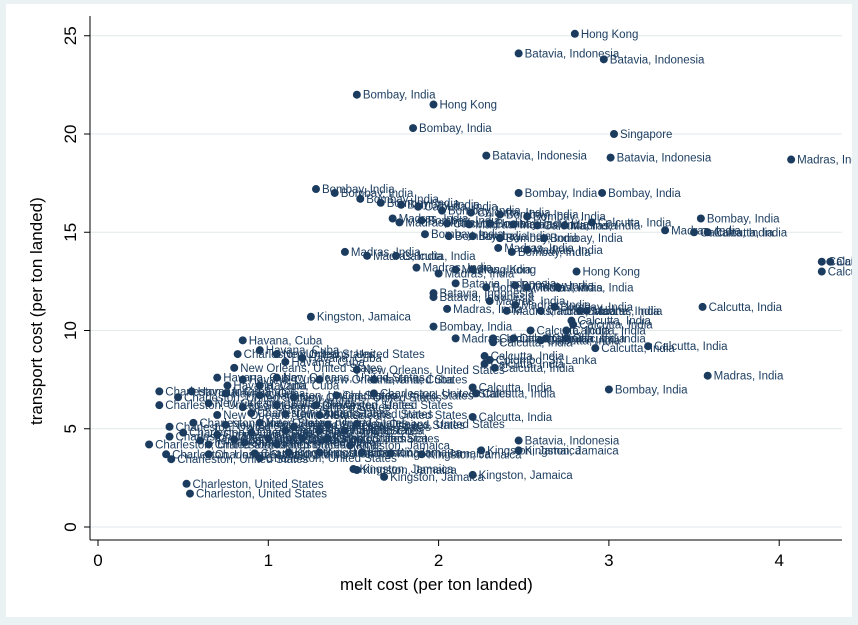 This screenshot has height=625, width=858. What do you see at coordinates (70, 35) in the screenshot?
I see `y-tick-label: 25` at bounding box center [70, 35].